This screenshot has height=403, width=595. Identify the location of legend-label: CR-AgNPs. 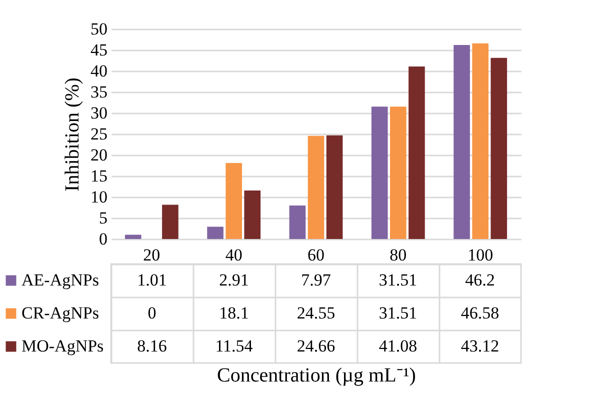
(60, 313).